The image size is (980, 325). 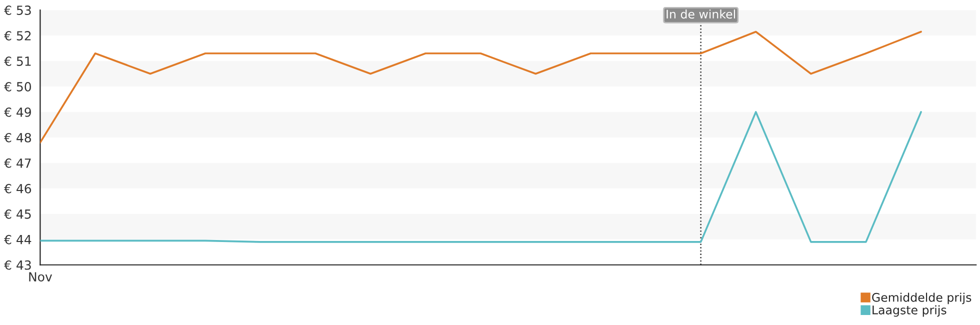 I want to click on y-tick-label: € 53, so click(x=17, y=10).